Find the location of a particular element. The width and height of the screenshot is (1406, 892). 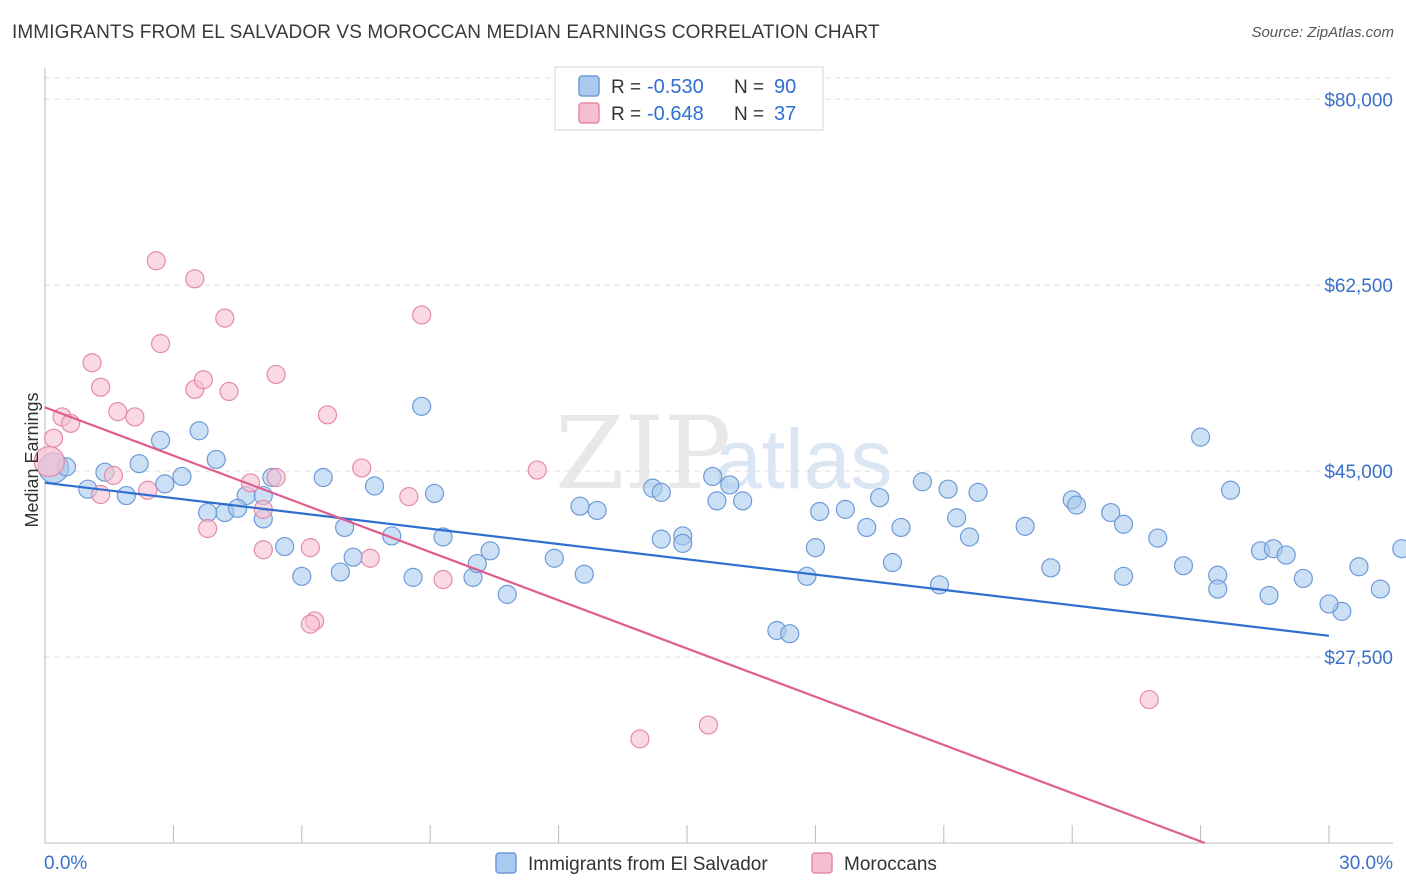

source-label: Source: ZipAtlas.com is located at coordinates (1322, 32).